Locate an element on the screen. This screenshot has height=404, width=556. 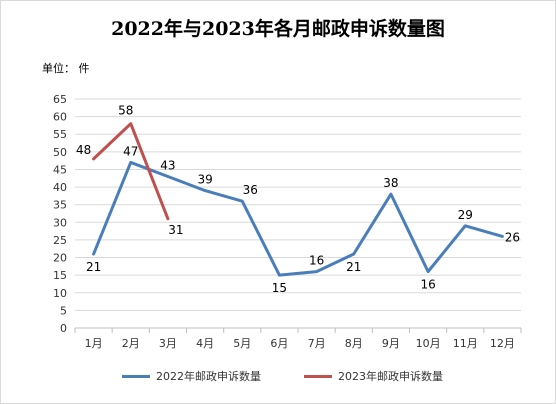
x-tick-label-9: 9月 is located at coordinates (391, 343).